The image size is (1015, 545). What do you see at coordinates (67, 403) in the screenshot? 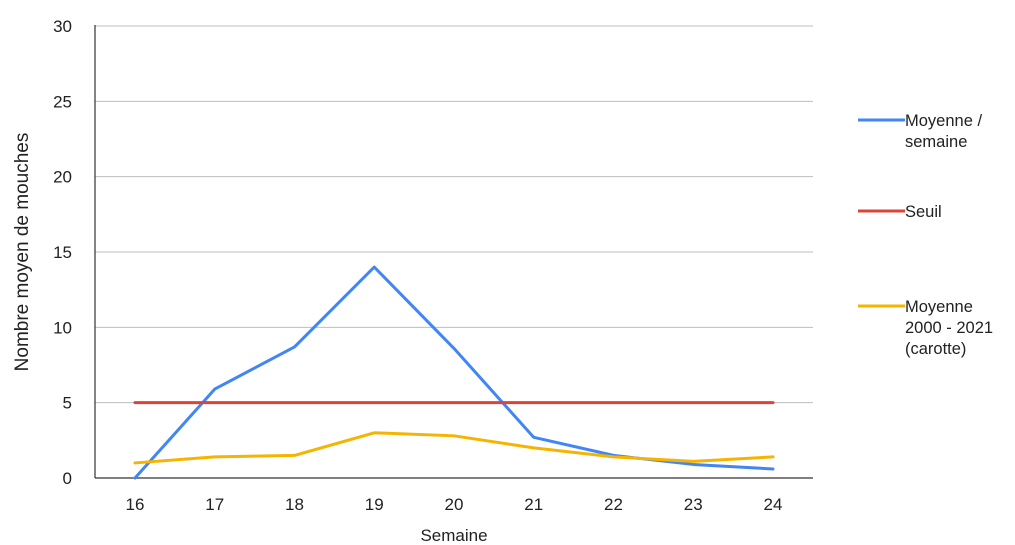
I see `y-tick-label: 5` at bounding box center [67, 403].